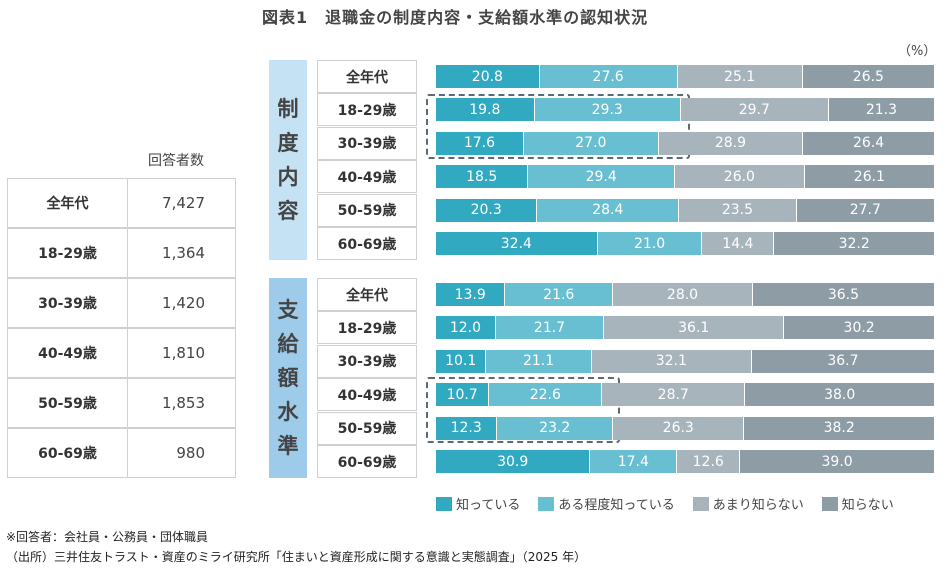  Describe the element at coordinates (837, 461) in the screenshot. I see `bar-segment-not-know: 39.0` at that location.